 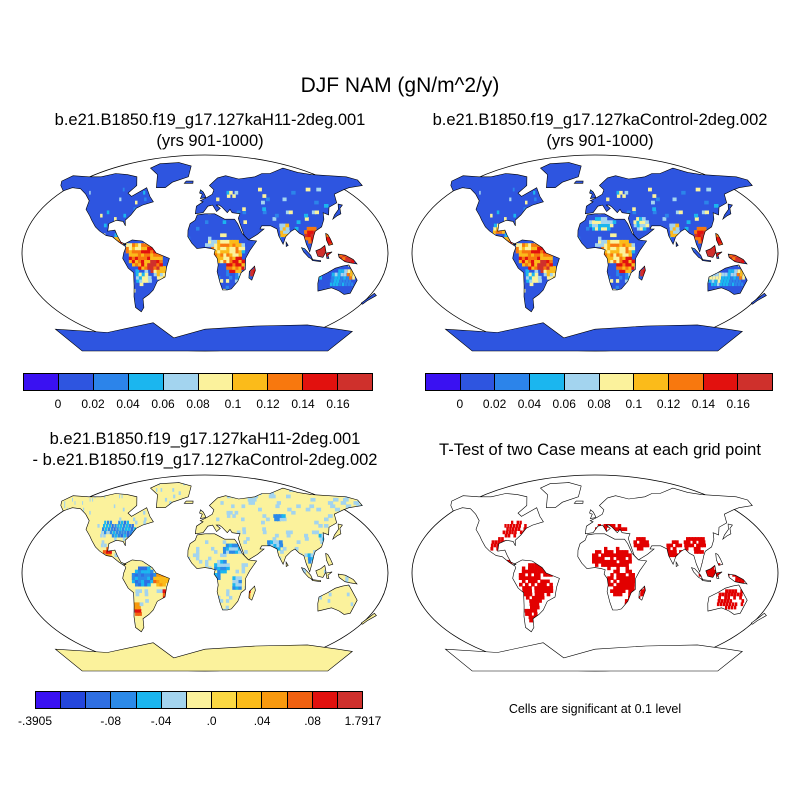 What do you see at coordinates (329, 559) in the screenshot?
I see `coastline-philippines` at bounding box center [329, 559].